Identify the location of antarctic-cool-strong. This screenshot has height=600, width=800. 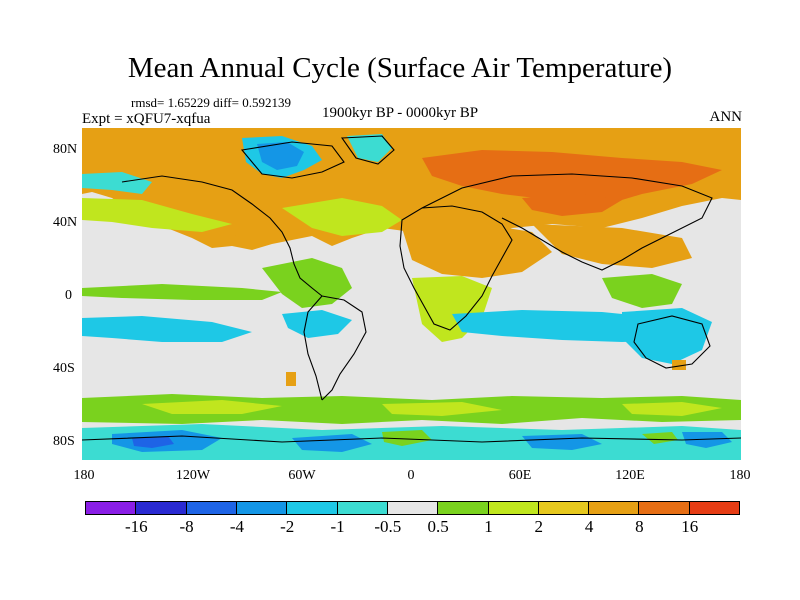
(422, 441).